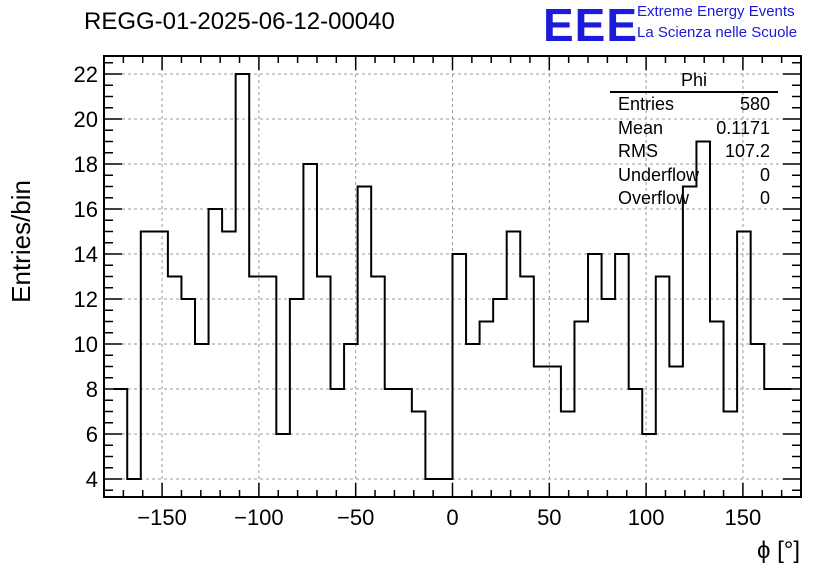 The width and height of the screenshot is (836, 572). Describe the element at coordinates (259, 517) in the screenshot. I see `x-tick-label: −100` at that location.